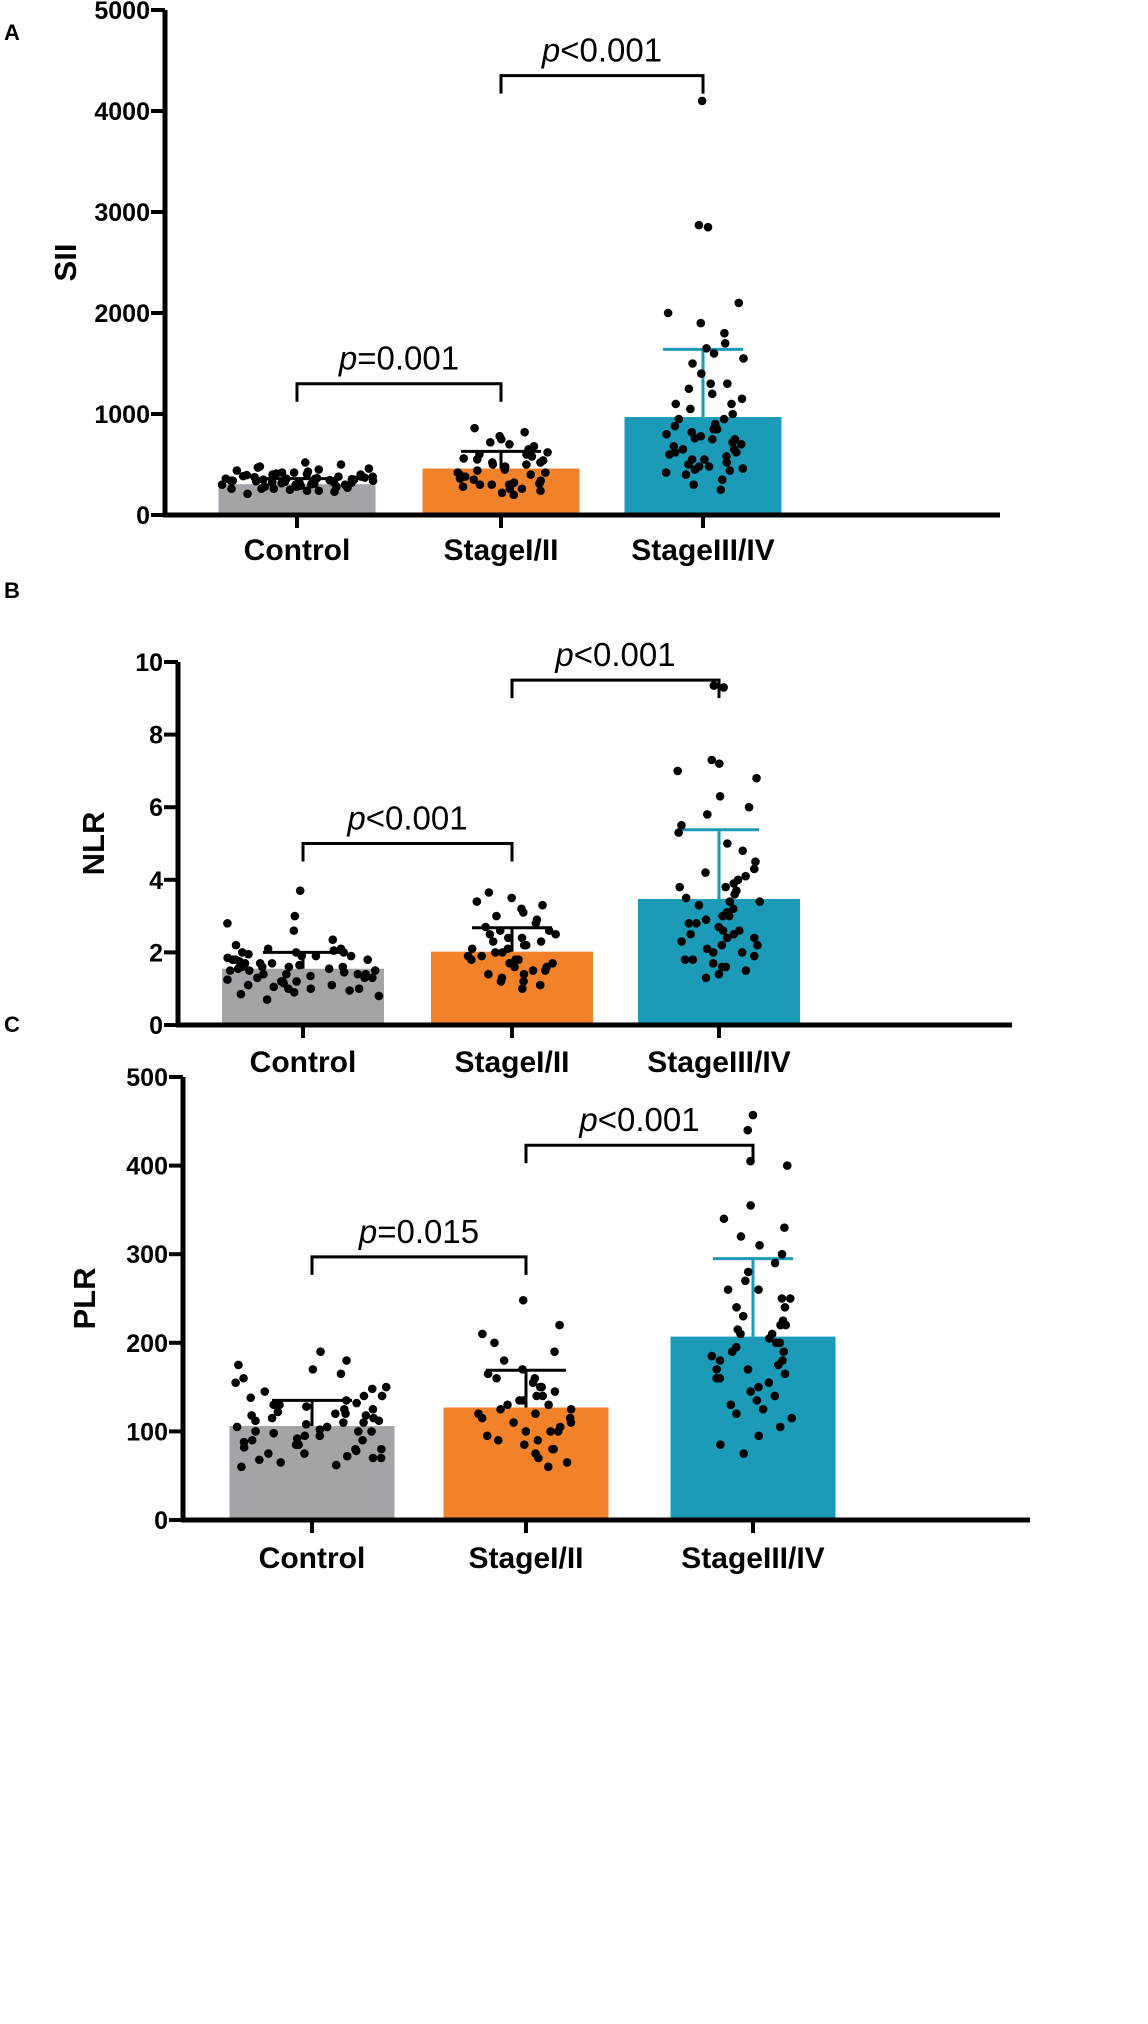  I want to click on p-symbol: p, so click(367, 1231).